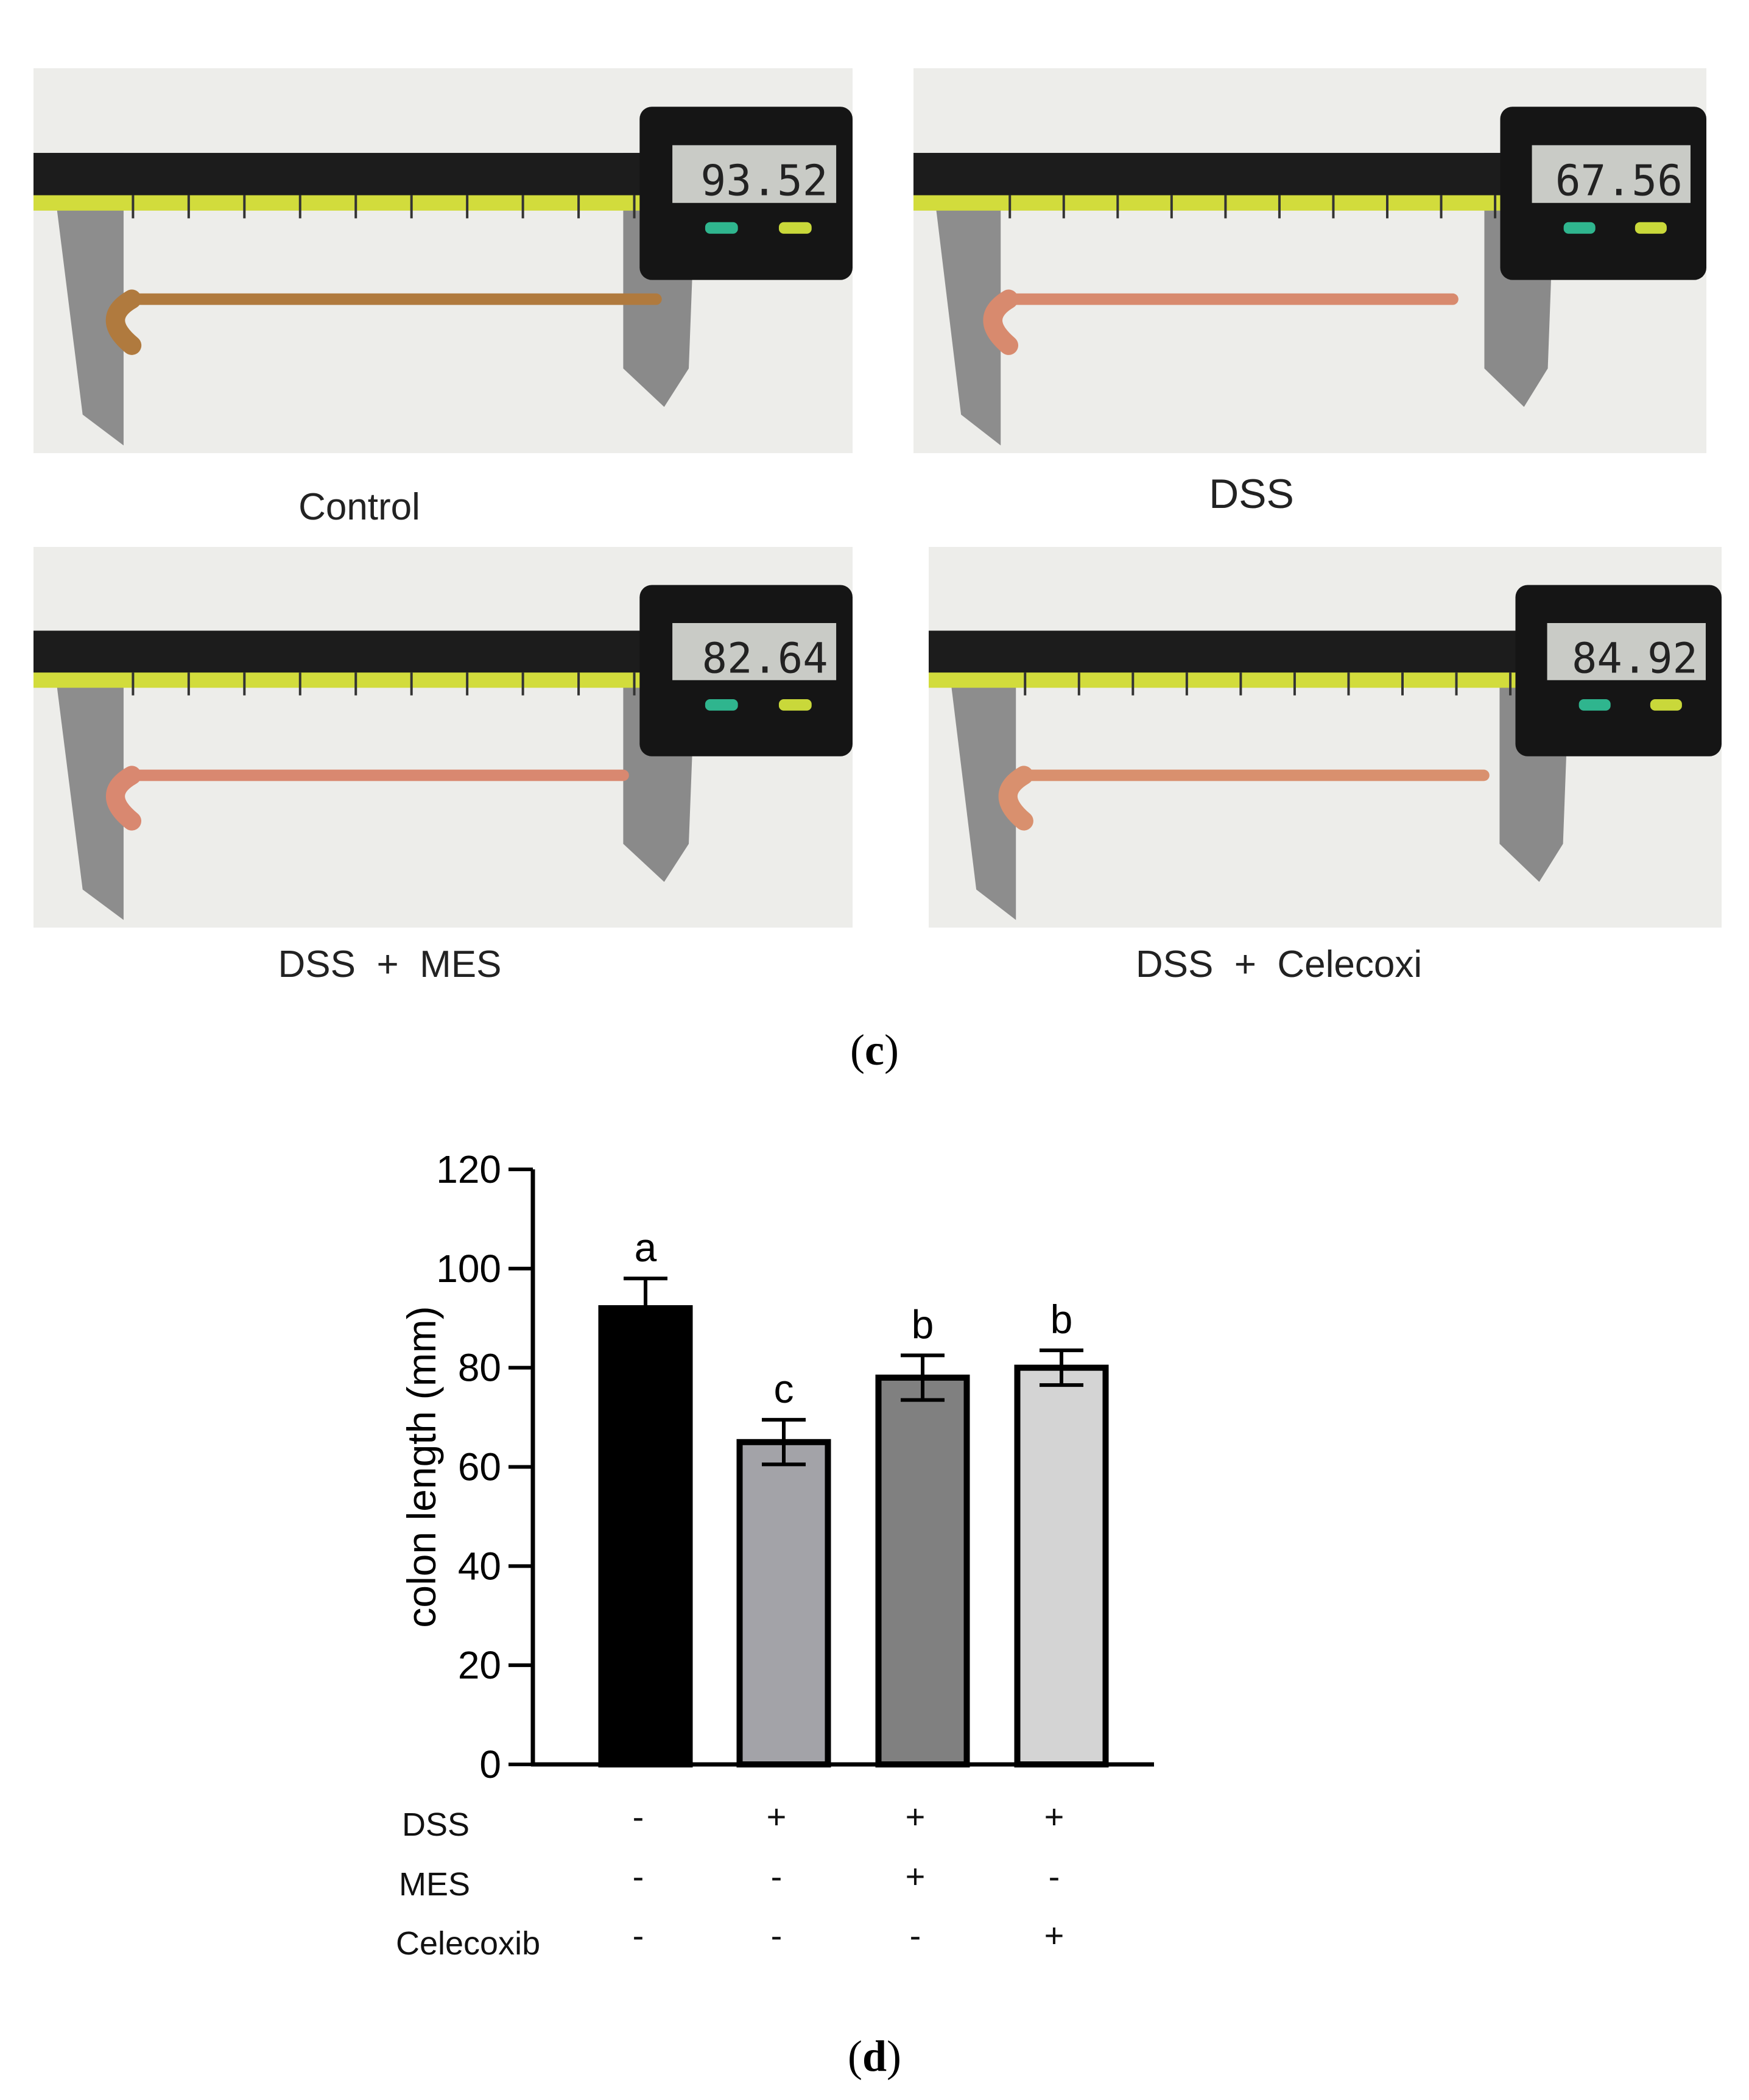  Describe the element at coordinates (479, 1665) in the screenshot. I see `y-tick-label: 20` at that location.